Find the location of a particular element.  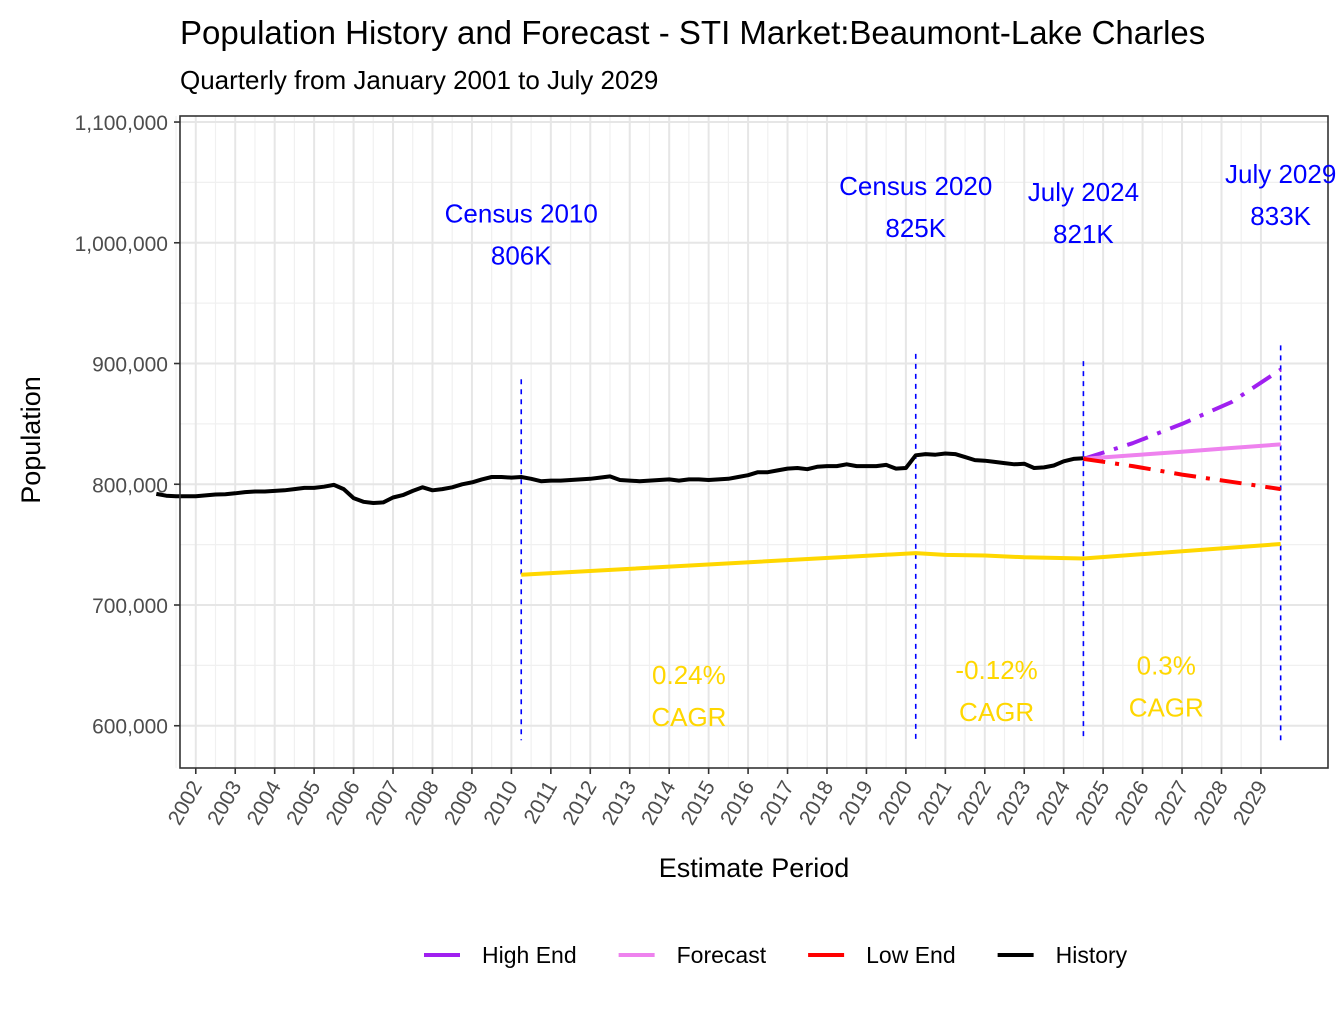

x-tick-label: 2008 is located at coordinates (421, 803).